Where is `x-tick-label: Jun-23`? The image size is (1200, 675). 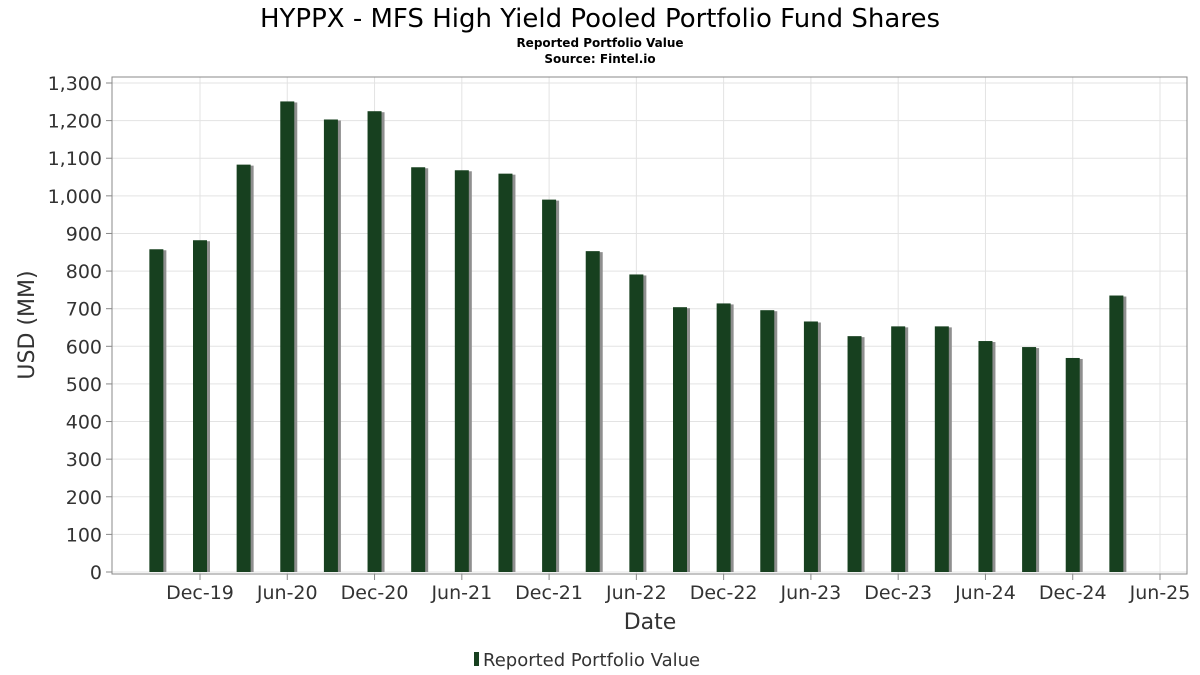
x-tick-label: Jun-23 is located at coordinates (811, 593).